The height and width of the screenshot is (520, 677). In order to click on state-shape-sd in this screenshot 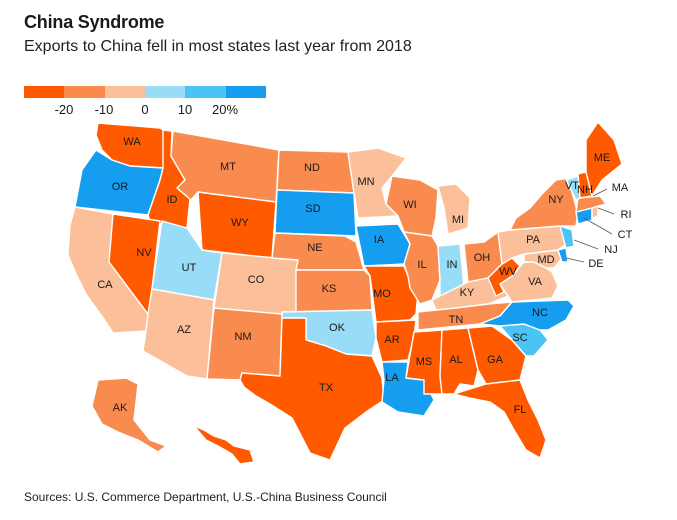, I will do `click(315, 213)`.